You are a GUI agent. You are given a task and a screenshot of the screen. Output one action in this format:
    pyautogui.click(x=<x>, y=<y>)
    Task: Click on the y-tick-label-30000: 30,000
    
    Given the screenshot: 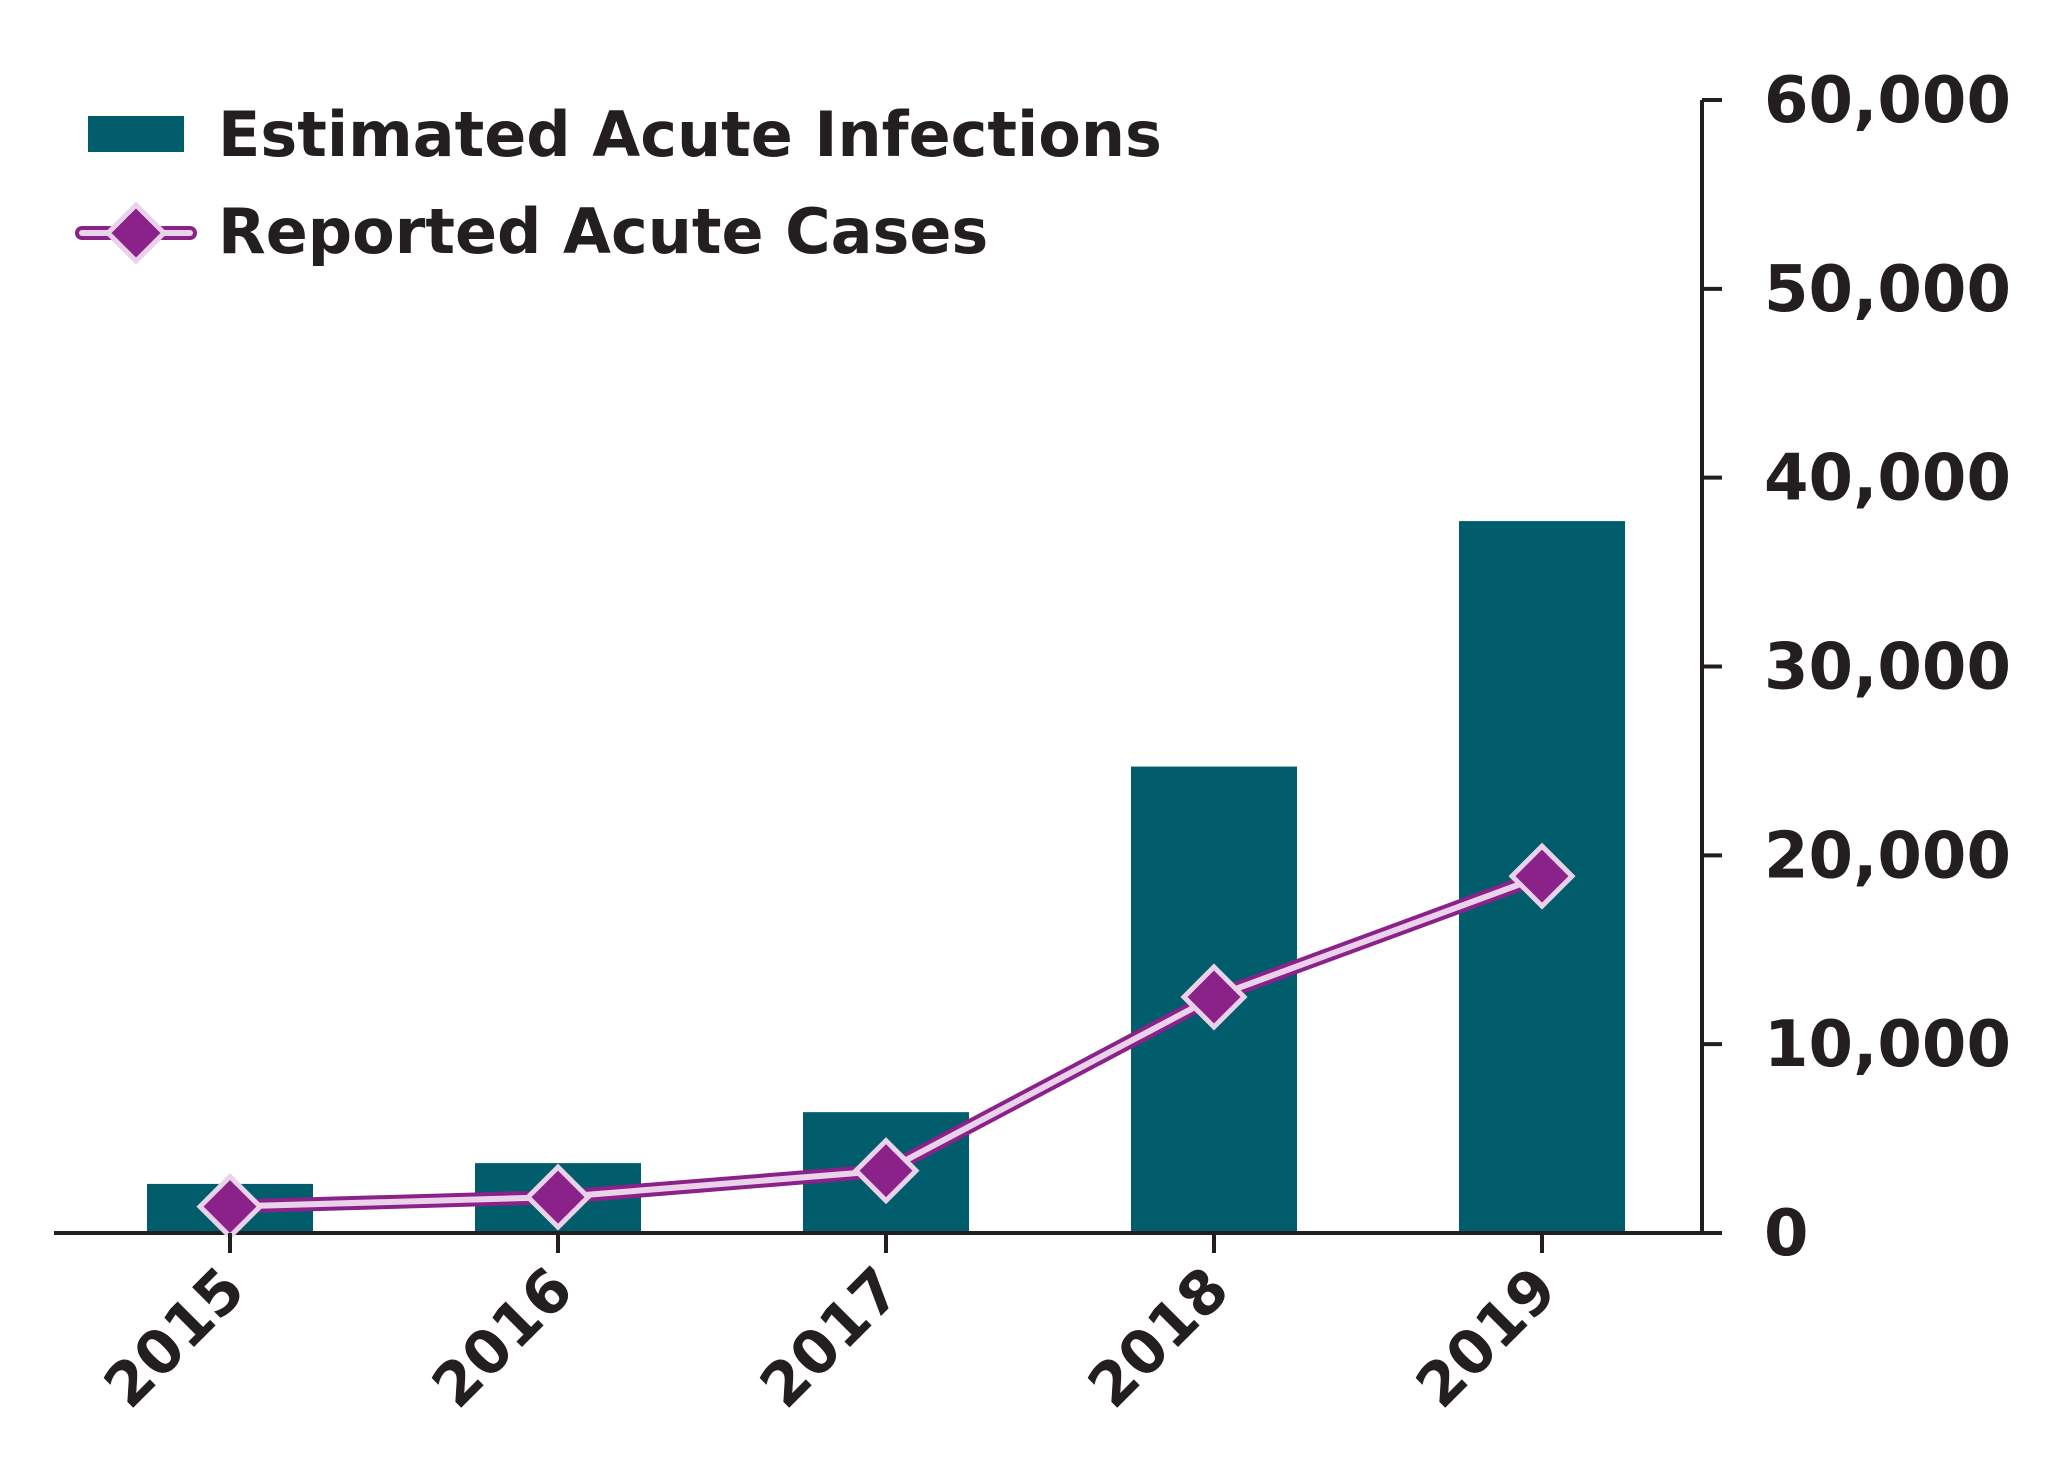 What is the action you would take?
    pyautogui.click(x=1887, y=668)
    